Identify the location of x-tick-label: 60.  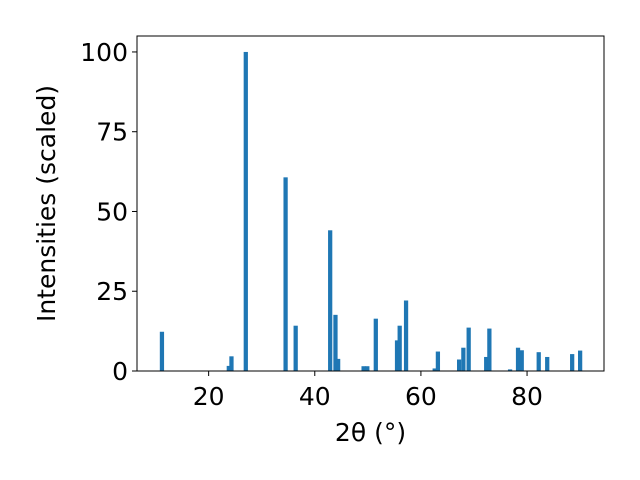
(421, 396).